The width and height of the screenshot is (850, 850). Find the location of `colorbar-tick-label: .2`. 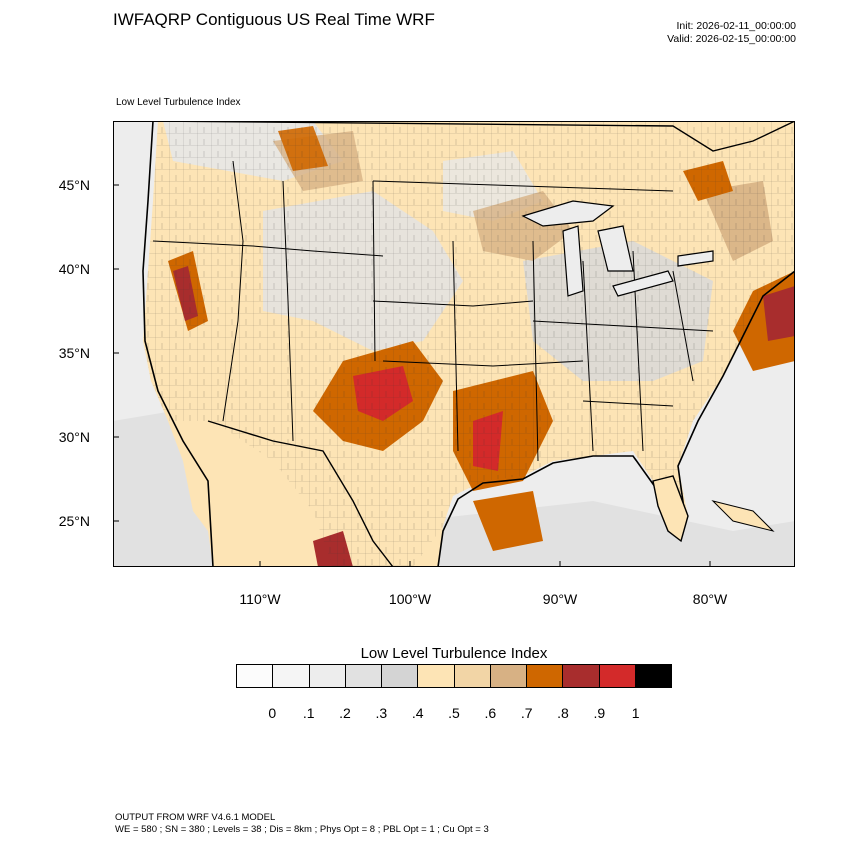

colorbar-tick-label: .2 is located at coordinates (345, 713).